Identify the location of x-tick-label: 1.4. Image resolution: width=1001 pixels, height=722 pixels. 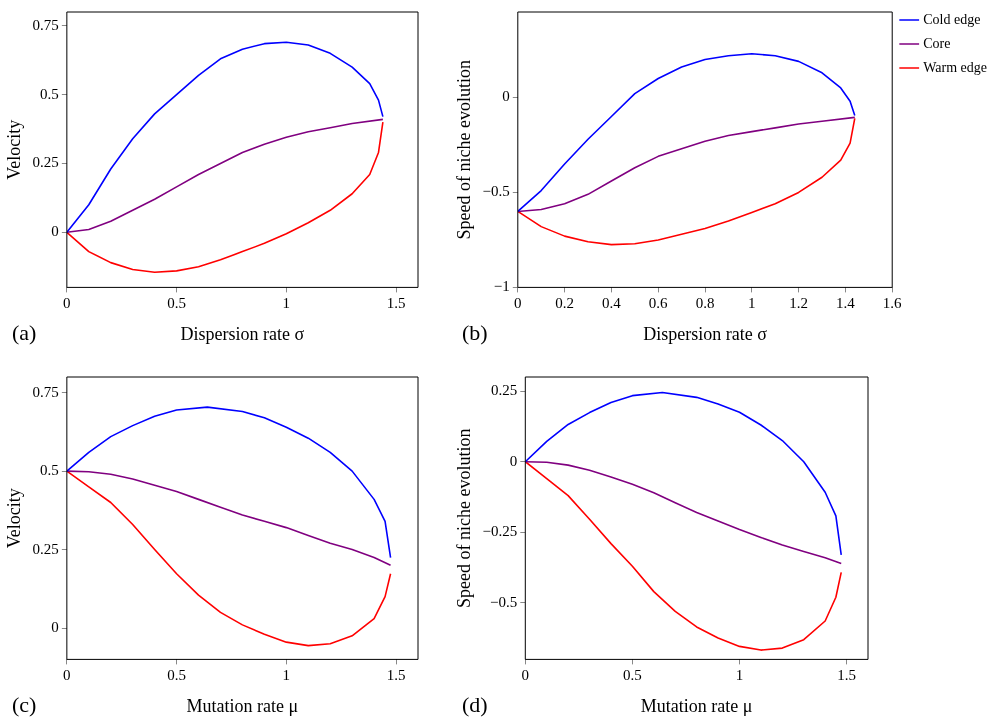
(846, 303).